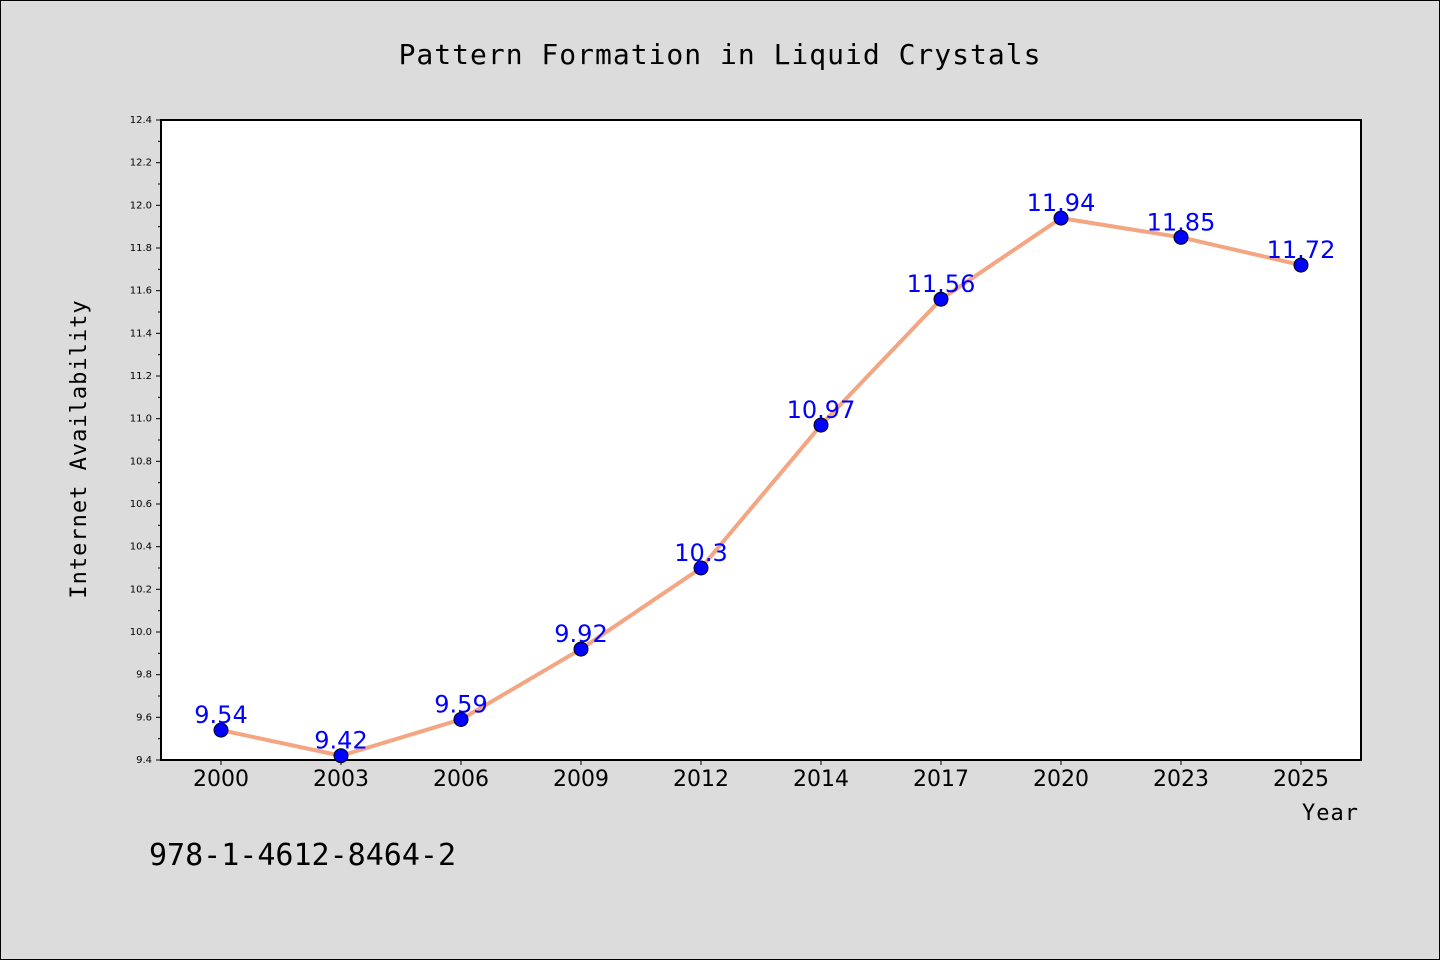  Describe the element at coordinates (141, 504) in the screenshot. I see `y-tick-label: 10.6` at that location.